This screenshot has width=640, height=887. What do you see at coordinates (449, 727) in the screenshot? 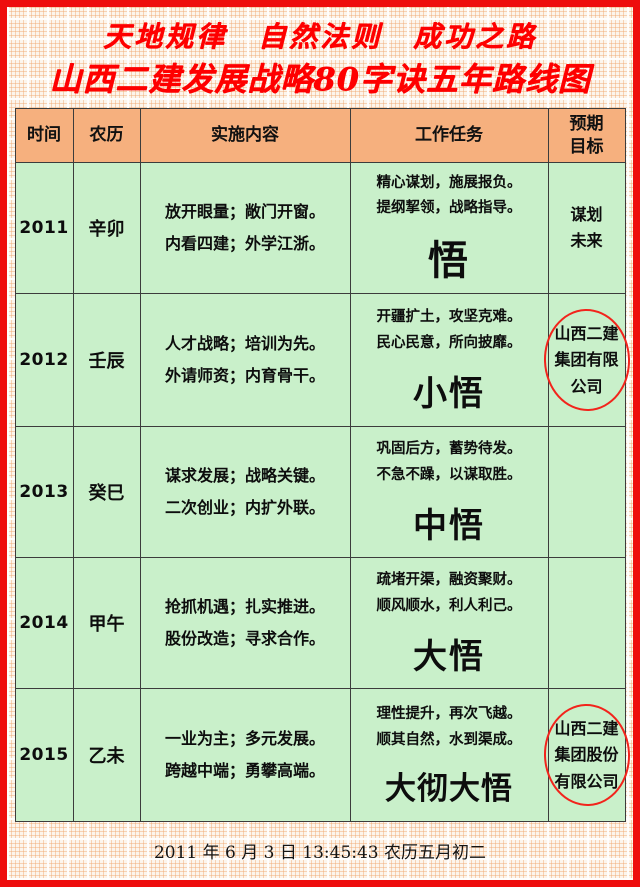
I see `task-text: 理性提升，再次飞越。 顺其自然，水到渠成。` at bounding box center [449, 727].